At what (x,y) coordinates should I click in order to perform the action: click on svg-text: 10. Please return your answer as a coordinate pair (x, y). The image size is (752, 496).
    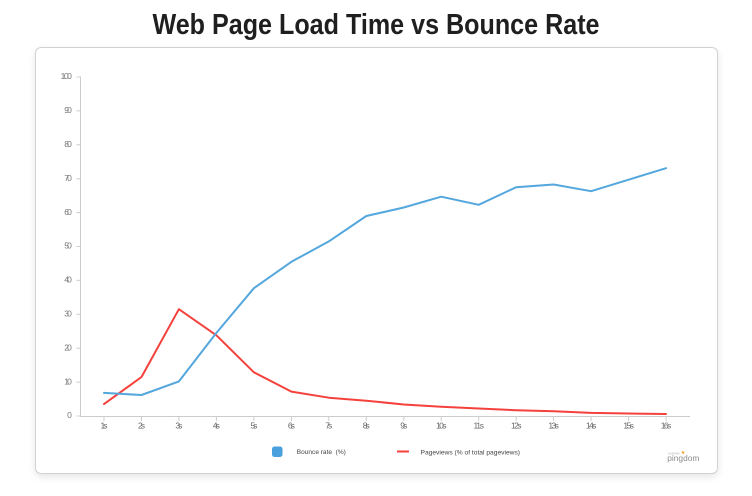
    Looking at the image, I should click on (68, 381).